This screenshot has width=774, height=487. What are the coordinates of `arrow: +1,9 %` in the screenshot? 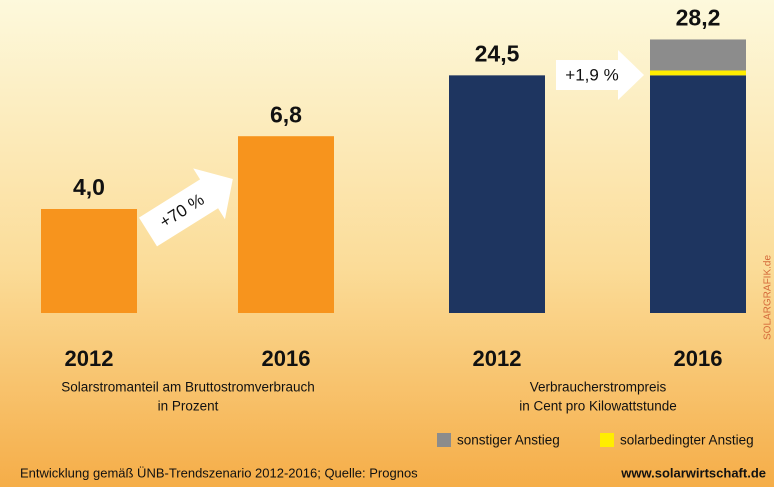 It's located at (600, 75).